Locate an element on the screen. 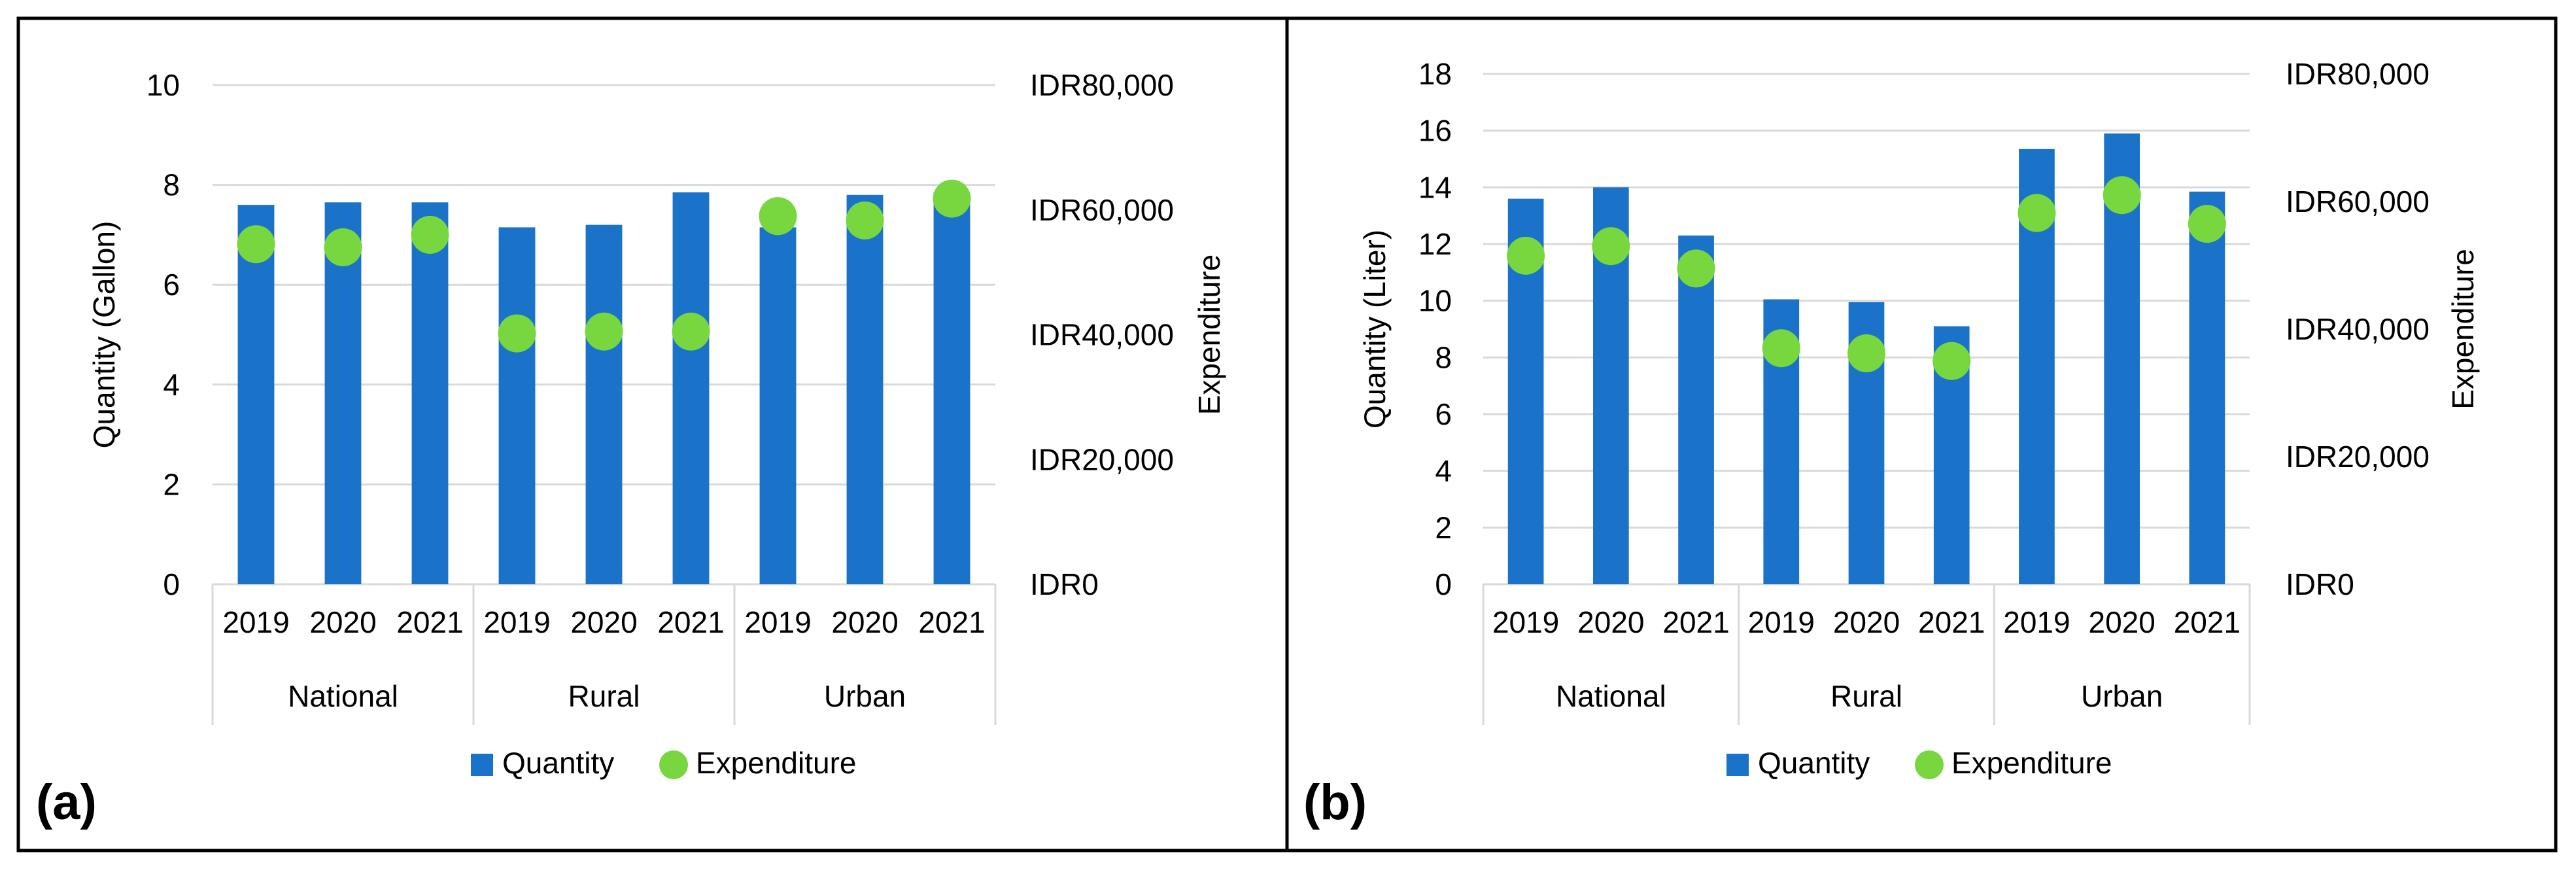  y-tick-label: 14 is located at coordinates (1435, 187).